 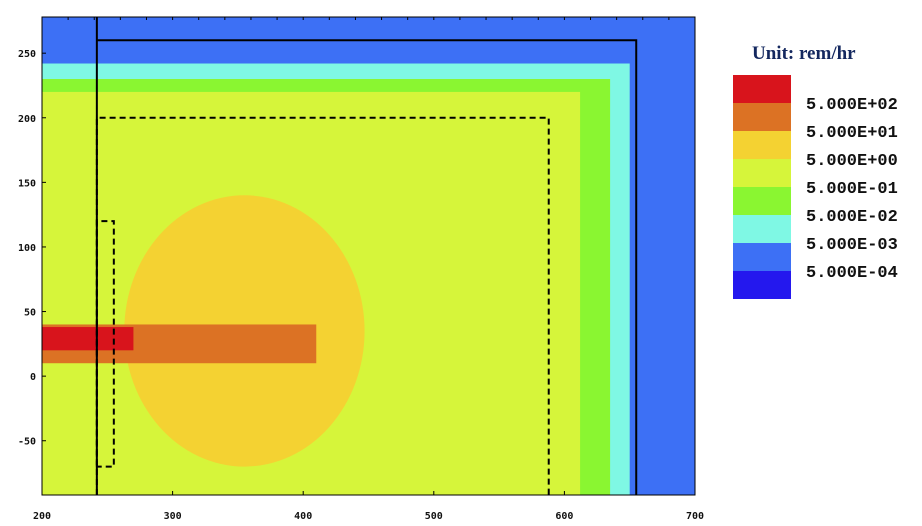 I want to click on y-tick-label: 200, so click(x=27, y=119).